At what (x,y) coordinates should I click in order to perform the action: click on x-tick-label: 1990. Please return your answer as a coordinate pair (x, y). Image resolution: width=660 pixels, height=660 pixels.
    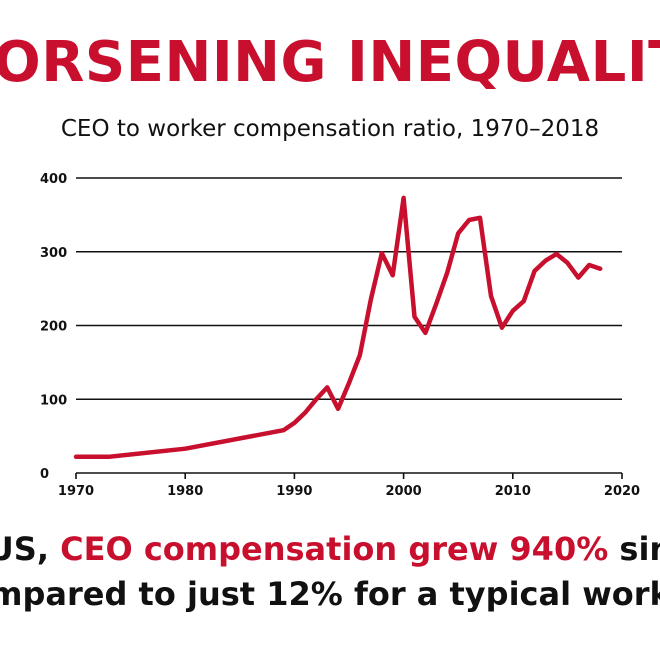
    Looking at the image, I should click on (294, 491).